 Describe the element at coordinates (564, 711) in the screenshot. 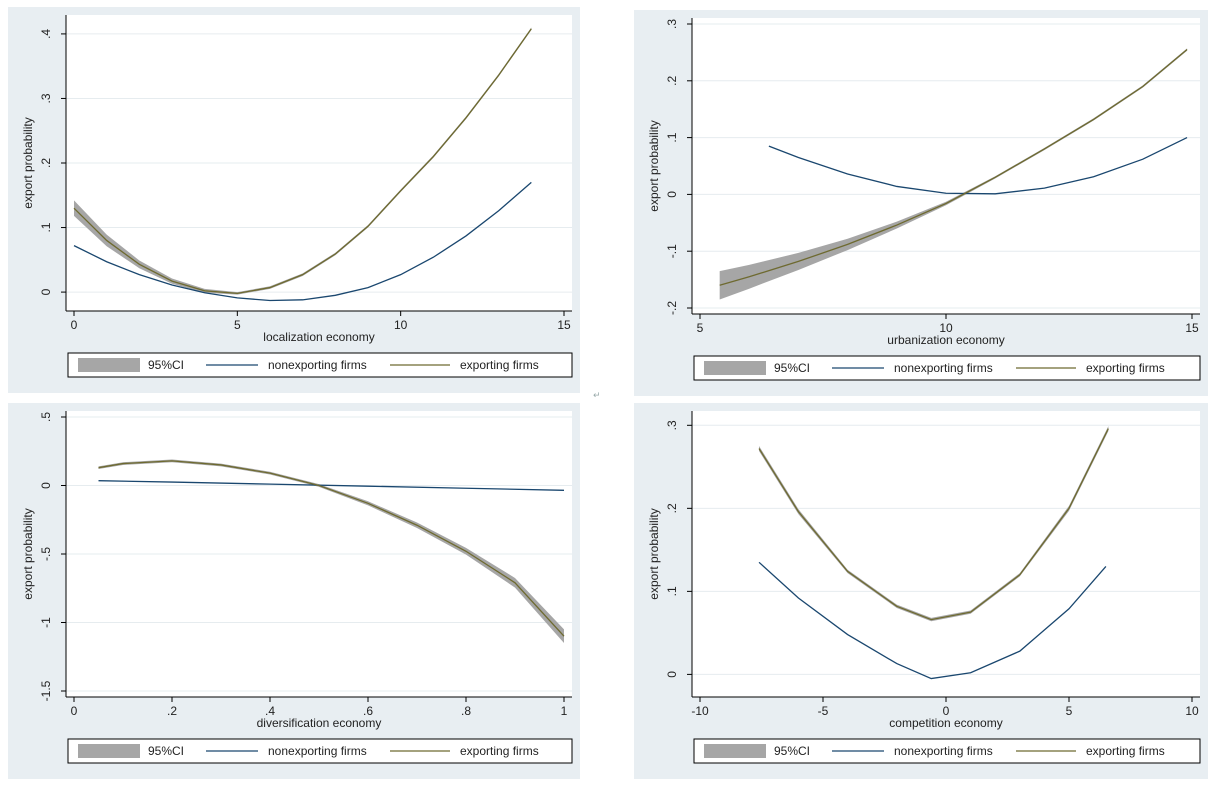

I see `x-tick-label: 1` at that location.